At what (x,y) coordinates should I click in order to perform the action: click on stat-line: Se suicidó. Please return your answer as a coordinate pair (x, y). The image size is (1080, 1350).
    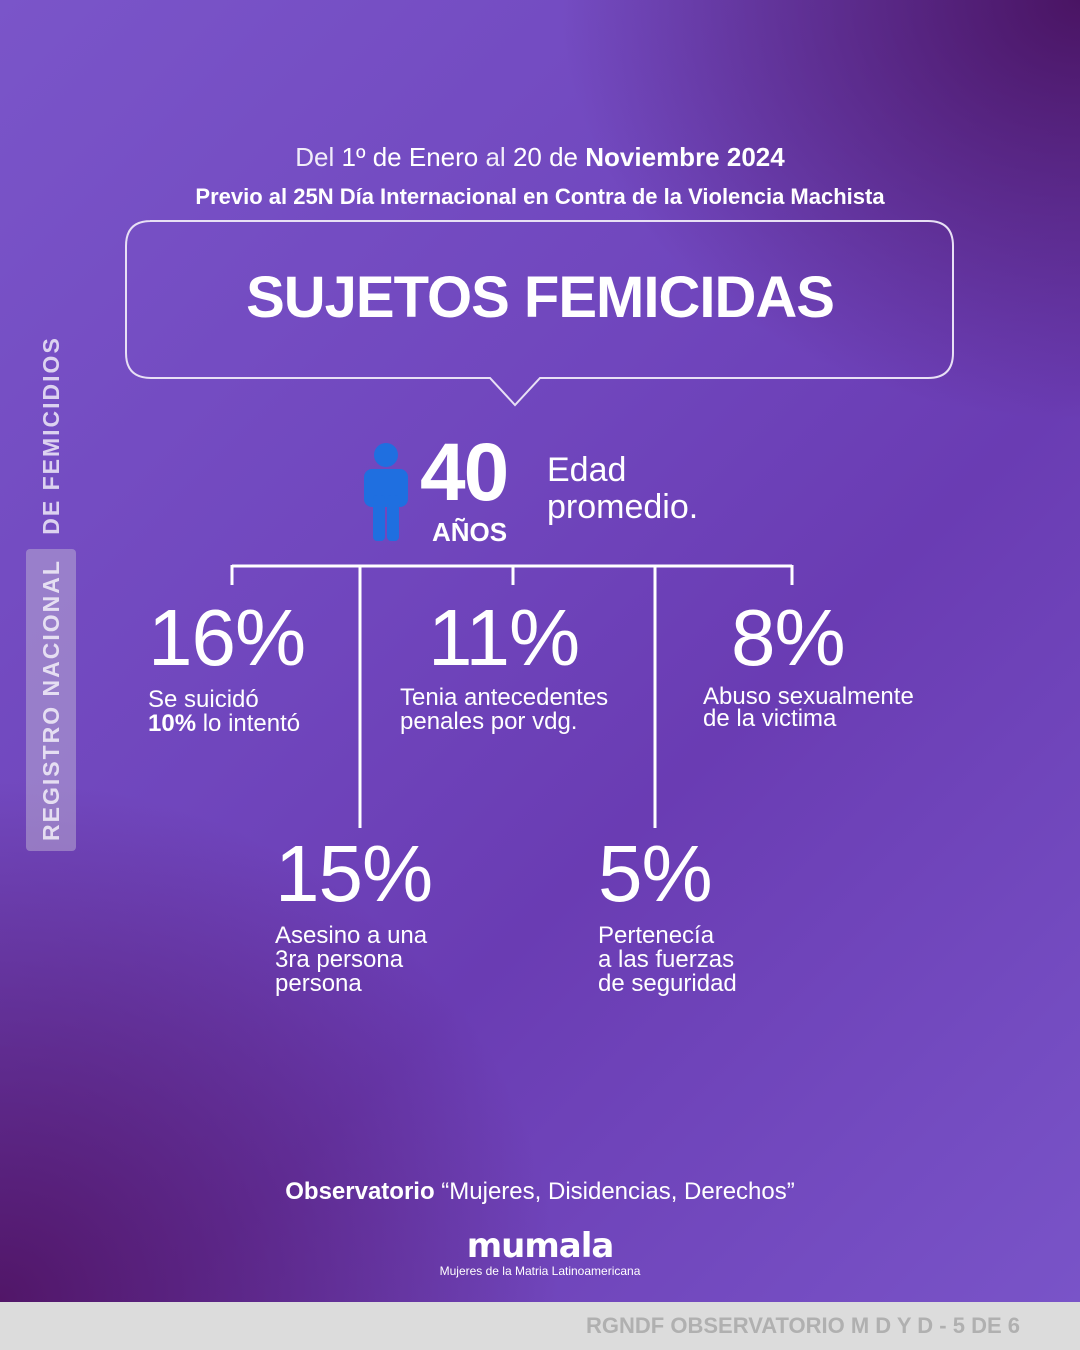
    Looking at the image, I should click on (203, 699).